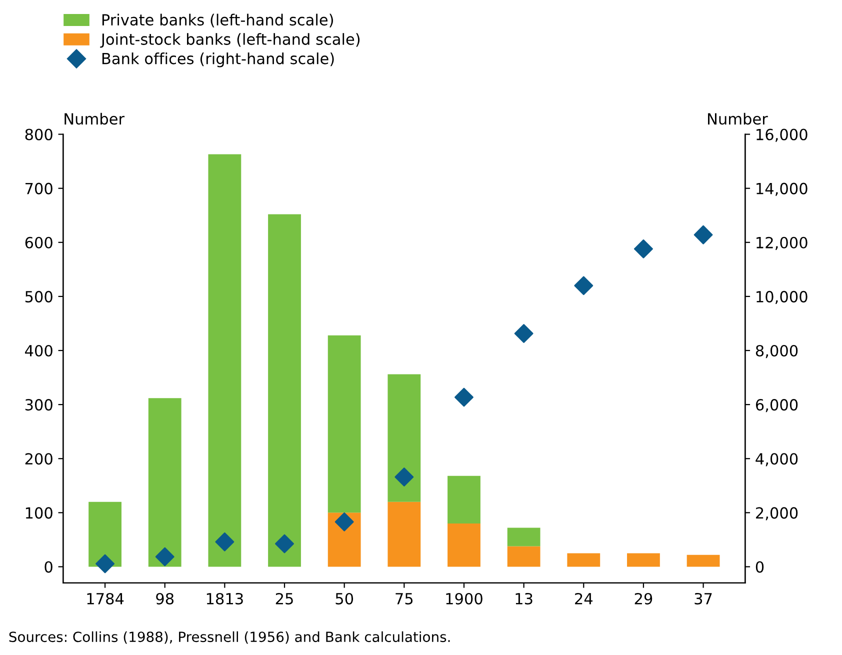  I want to click on y-axis-title: Number, so click(94, 118).